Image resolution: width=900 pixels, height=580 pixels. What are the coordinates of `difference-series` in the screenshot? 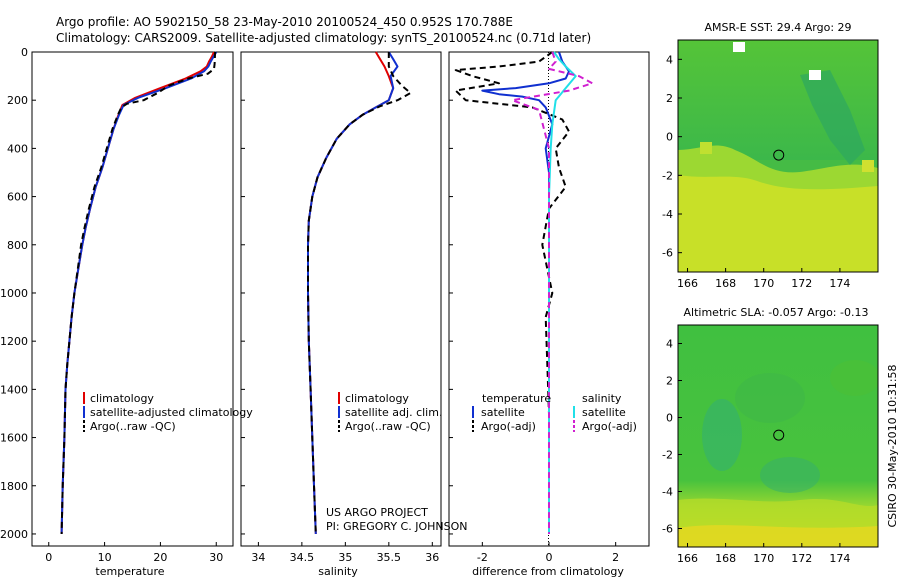 It's located at (524, 292).